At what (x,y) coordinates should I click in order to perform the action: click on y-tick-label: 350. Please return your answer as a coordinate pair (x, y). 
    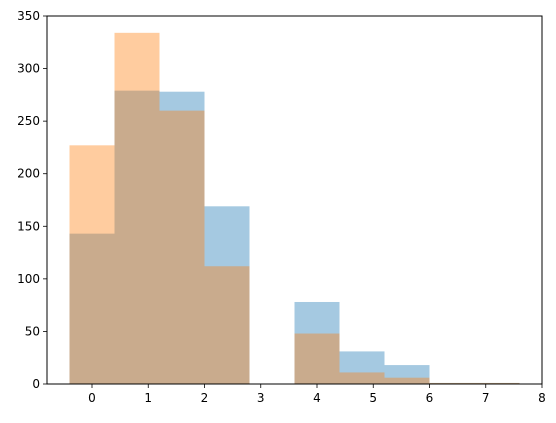
    Looking at the image, I should click on (28, 16).